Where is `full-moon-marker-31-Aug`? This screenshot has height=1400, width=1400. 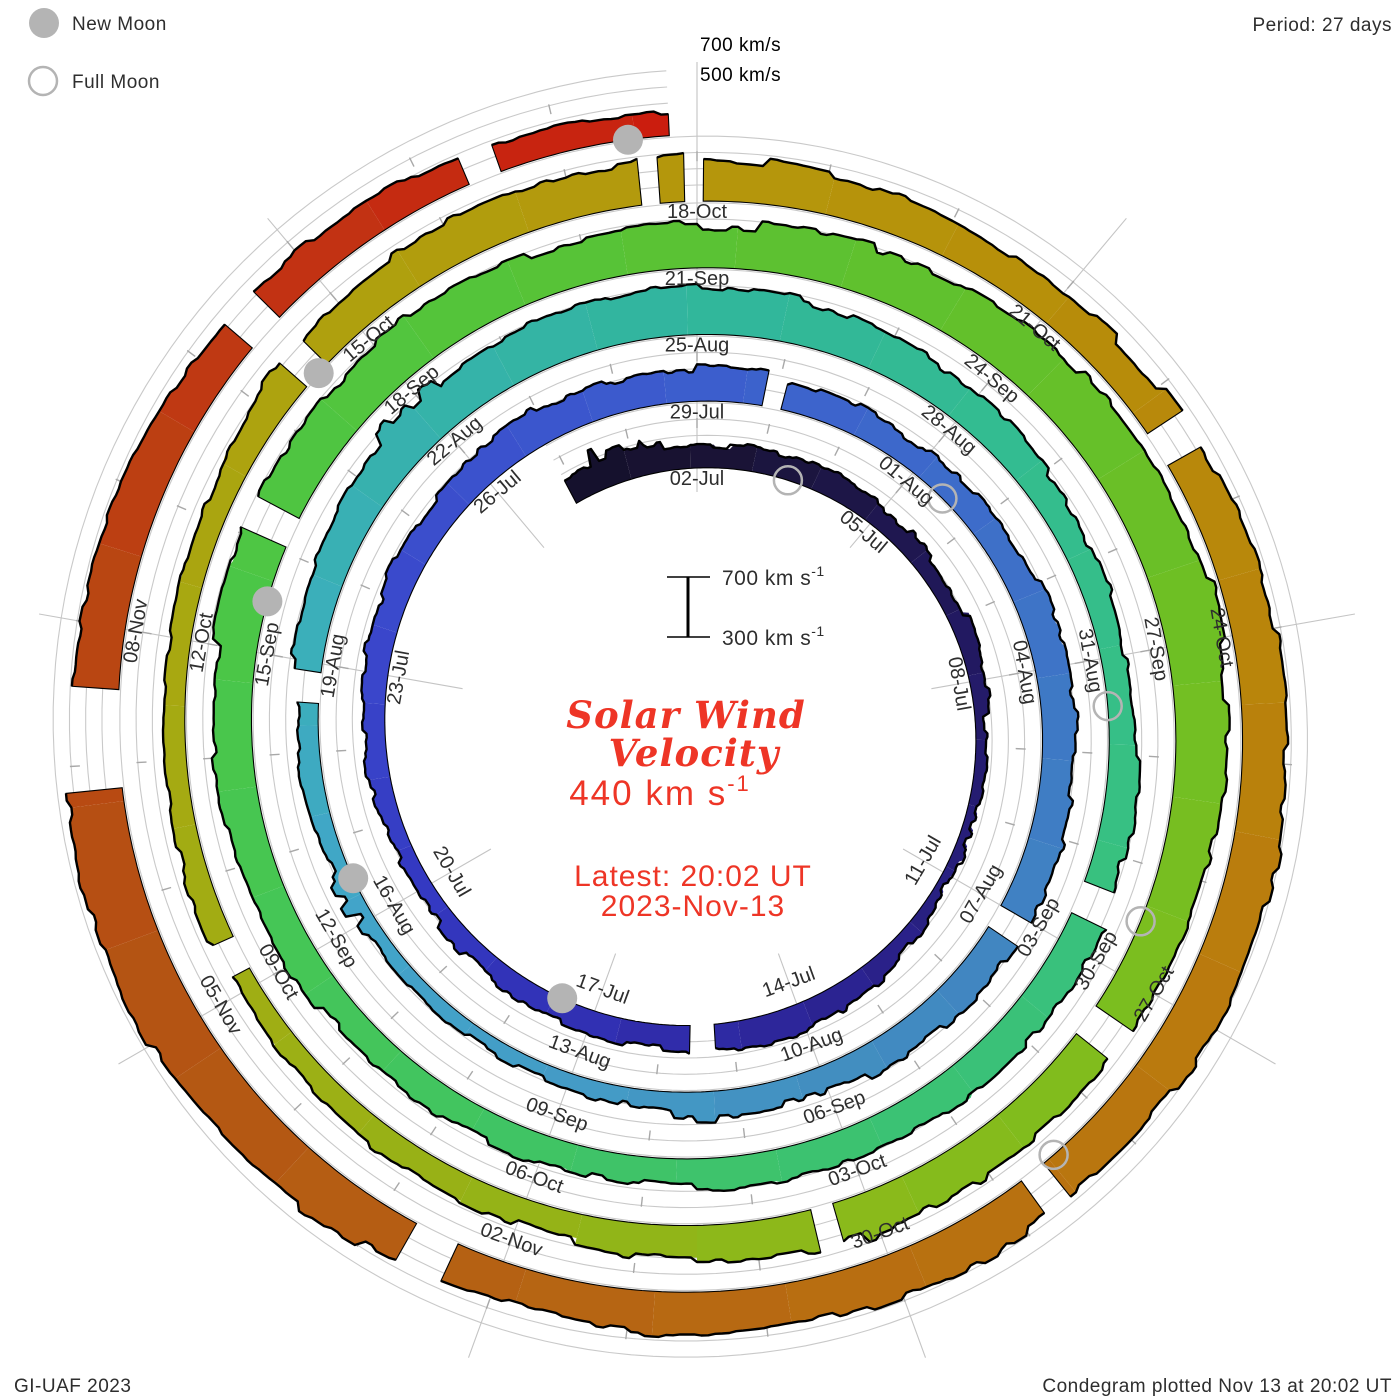
full-moon-marker-31-Aug is located at coordinates (1107, 706).